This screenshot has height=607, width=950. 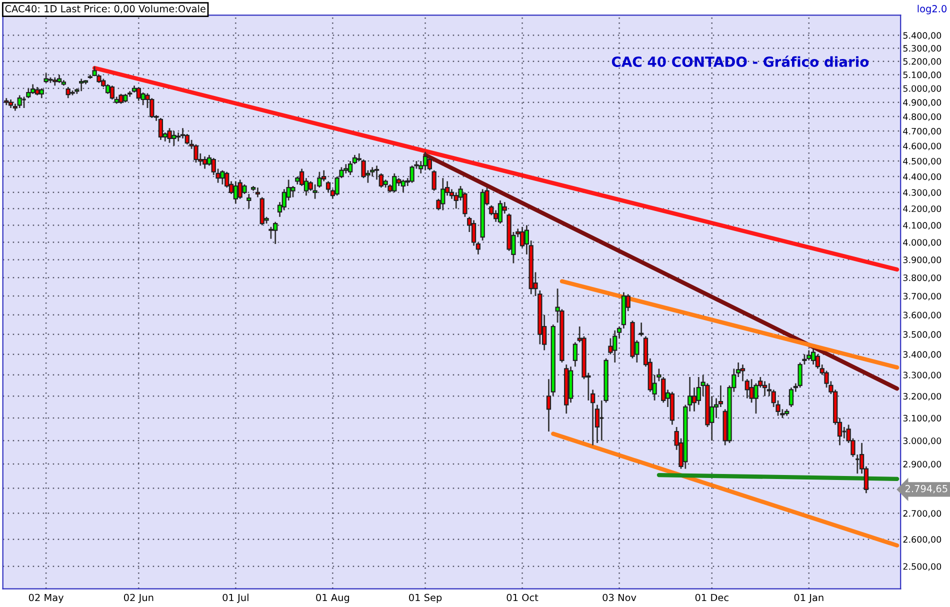 I want to click on y-tick-label: 4.600,00, so click(x=922, y=146).